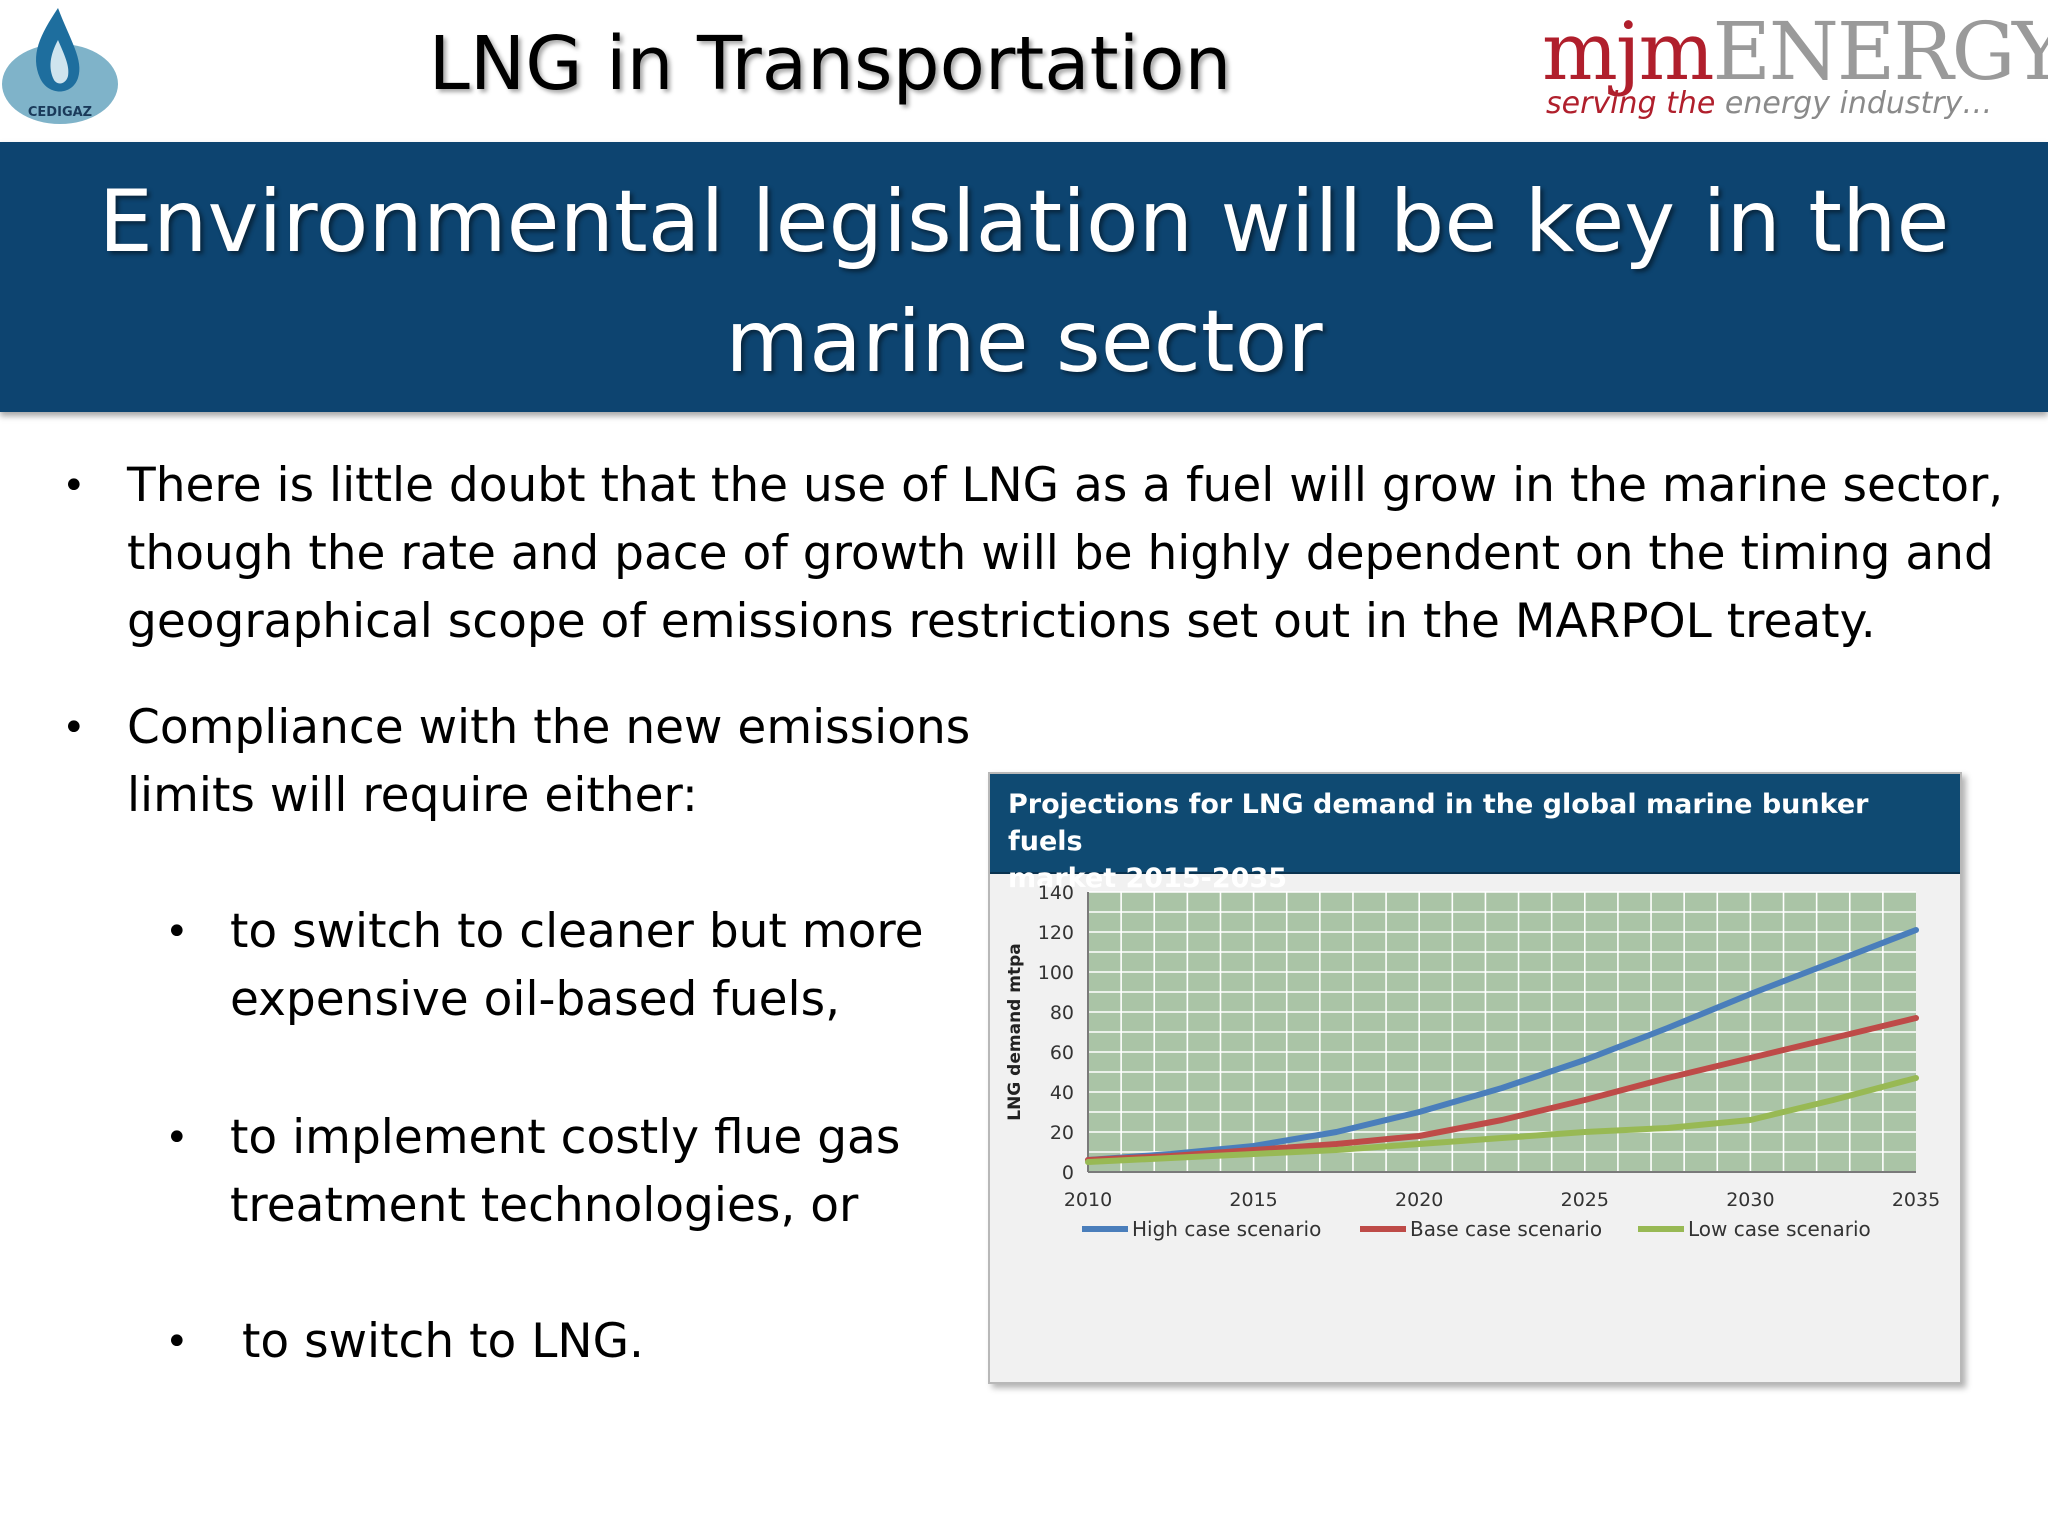 The image size is (2048, 1536). I want to click on sub-bullet-3-line-1: to switch to LNG., so click(443, 1341).